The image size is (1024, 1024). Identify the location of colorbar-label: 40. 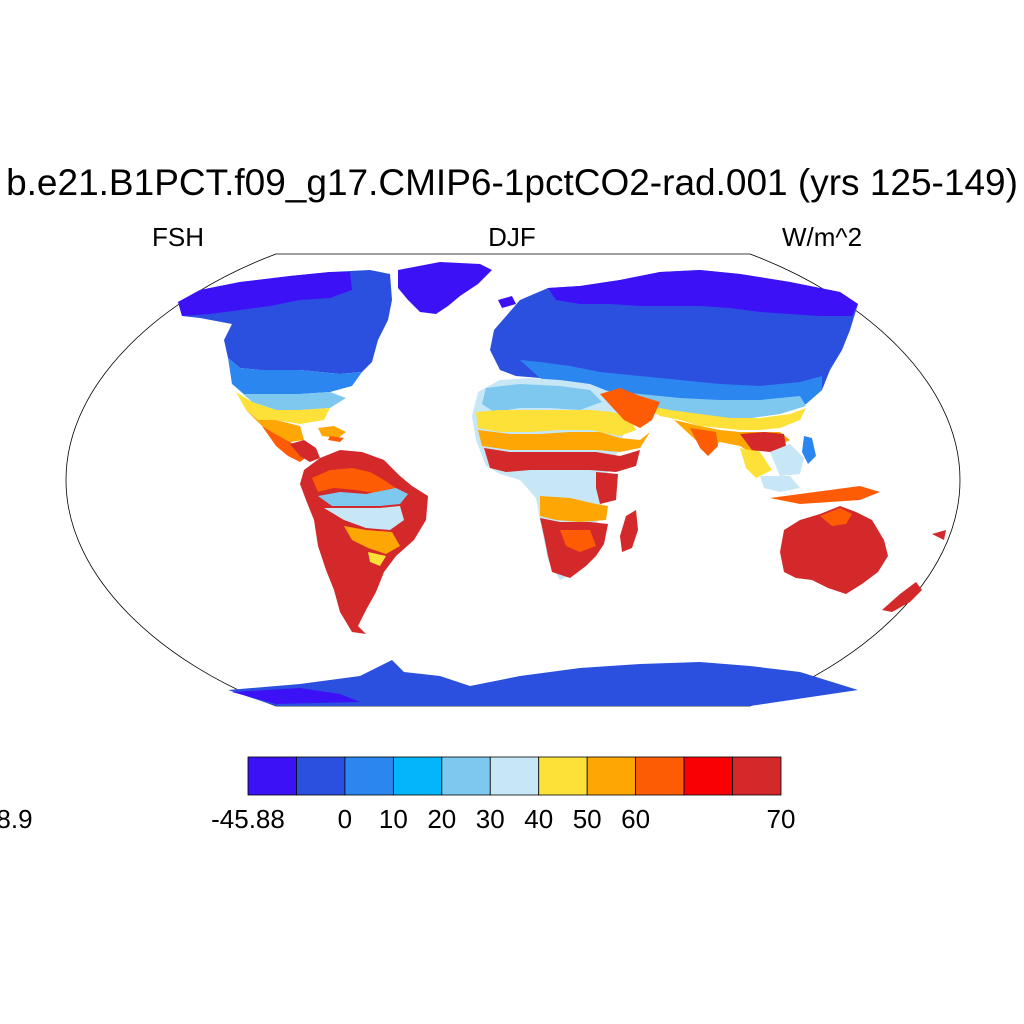
(539, 819).